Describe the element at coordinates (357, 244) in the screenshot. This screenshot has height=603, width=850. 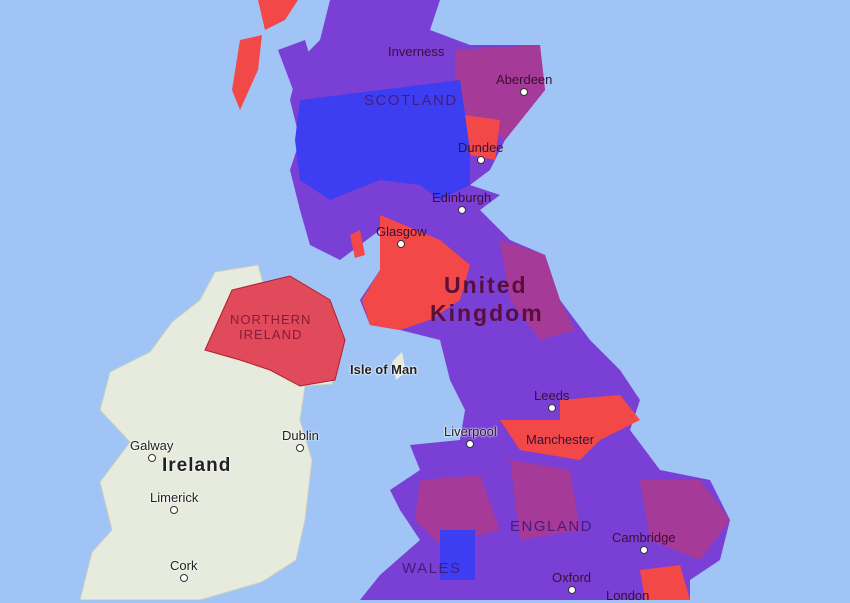
I see `arran-island` at that location.